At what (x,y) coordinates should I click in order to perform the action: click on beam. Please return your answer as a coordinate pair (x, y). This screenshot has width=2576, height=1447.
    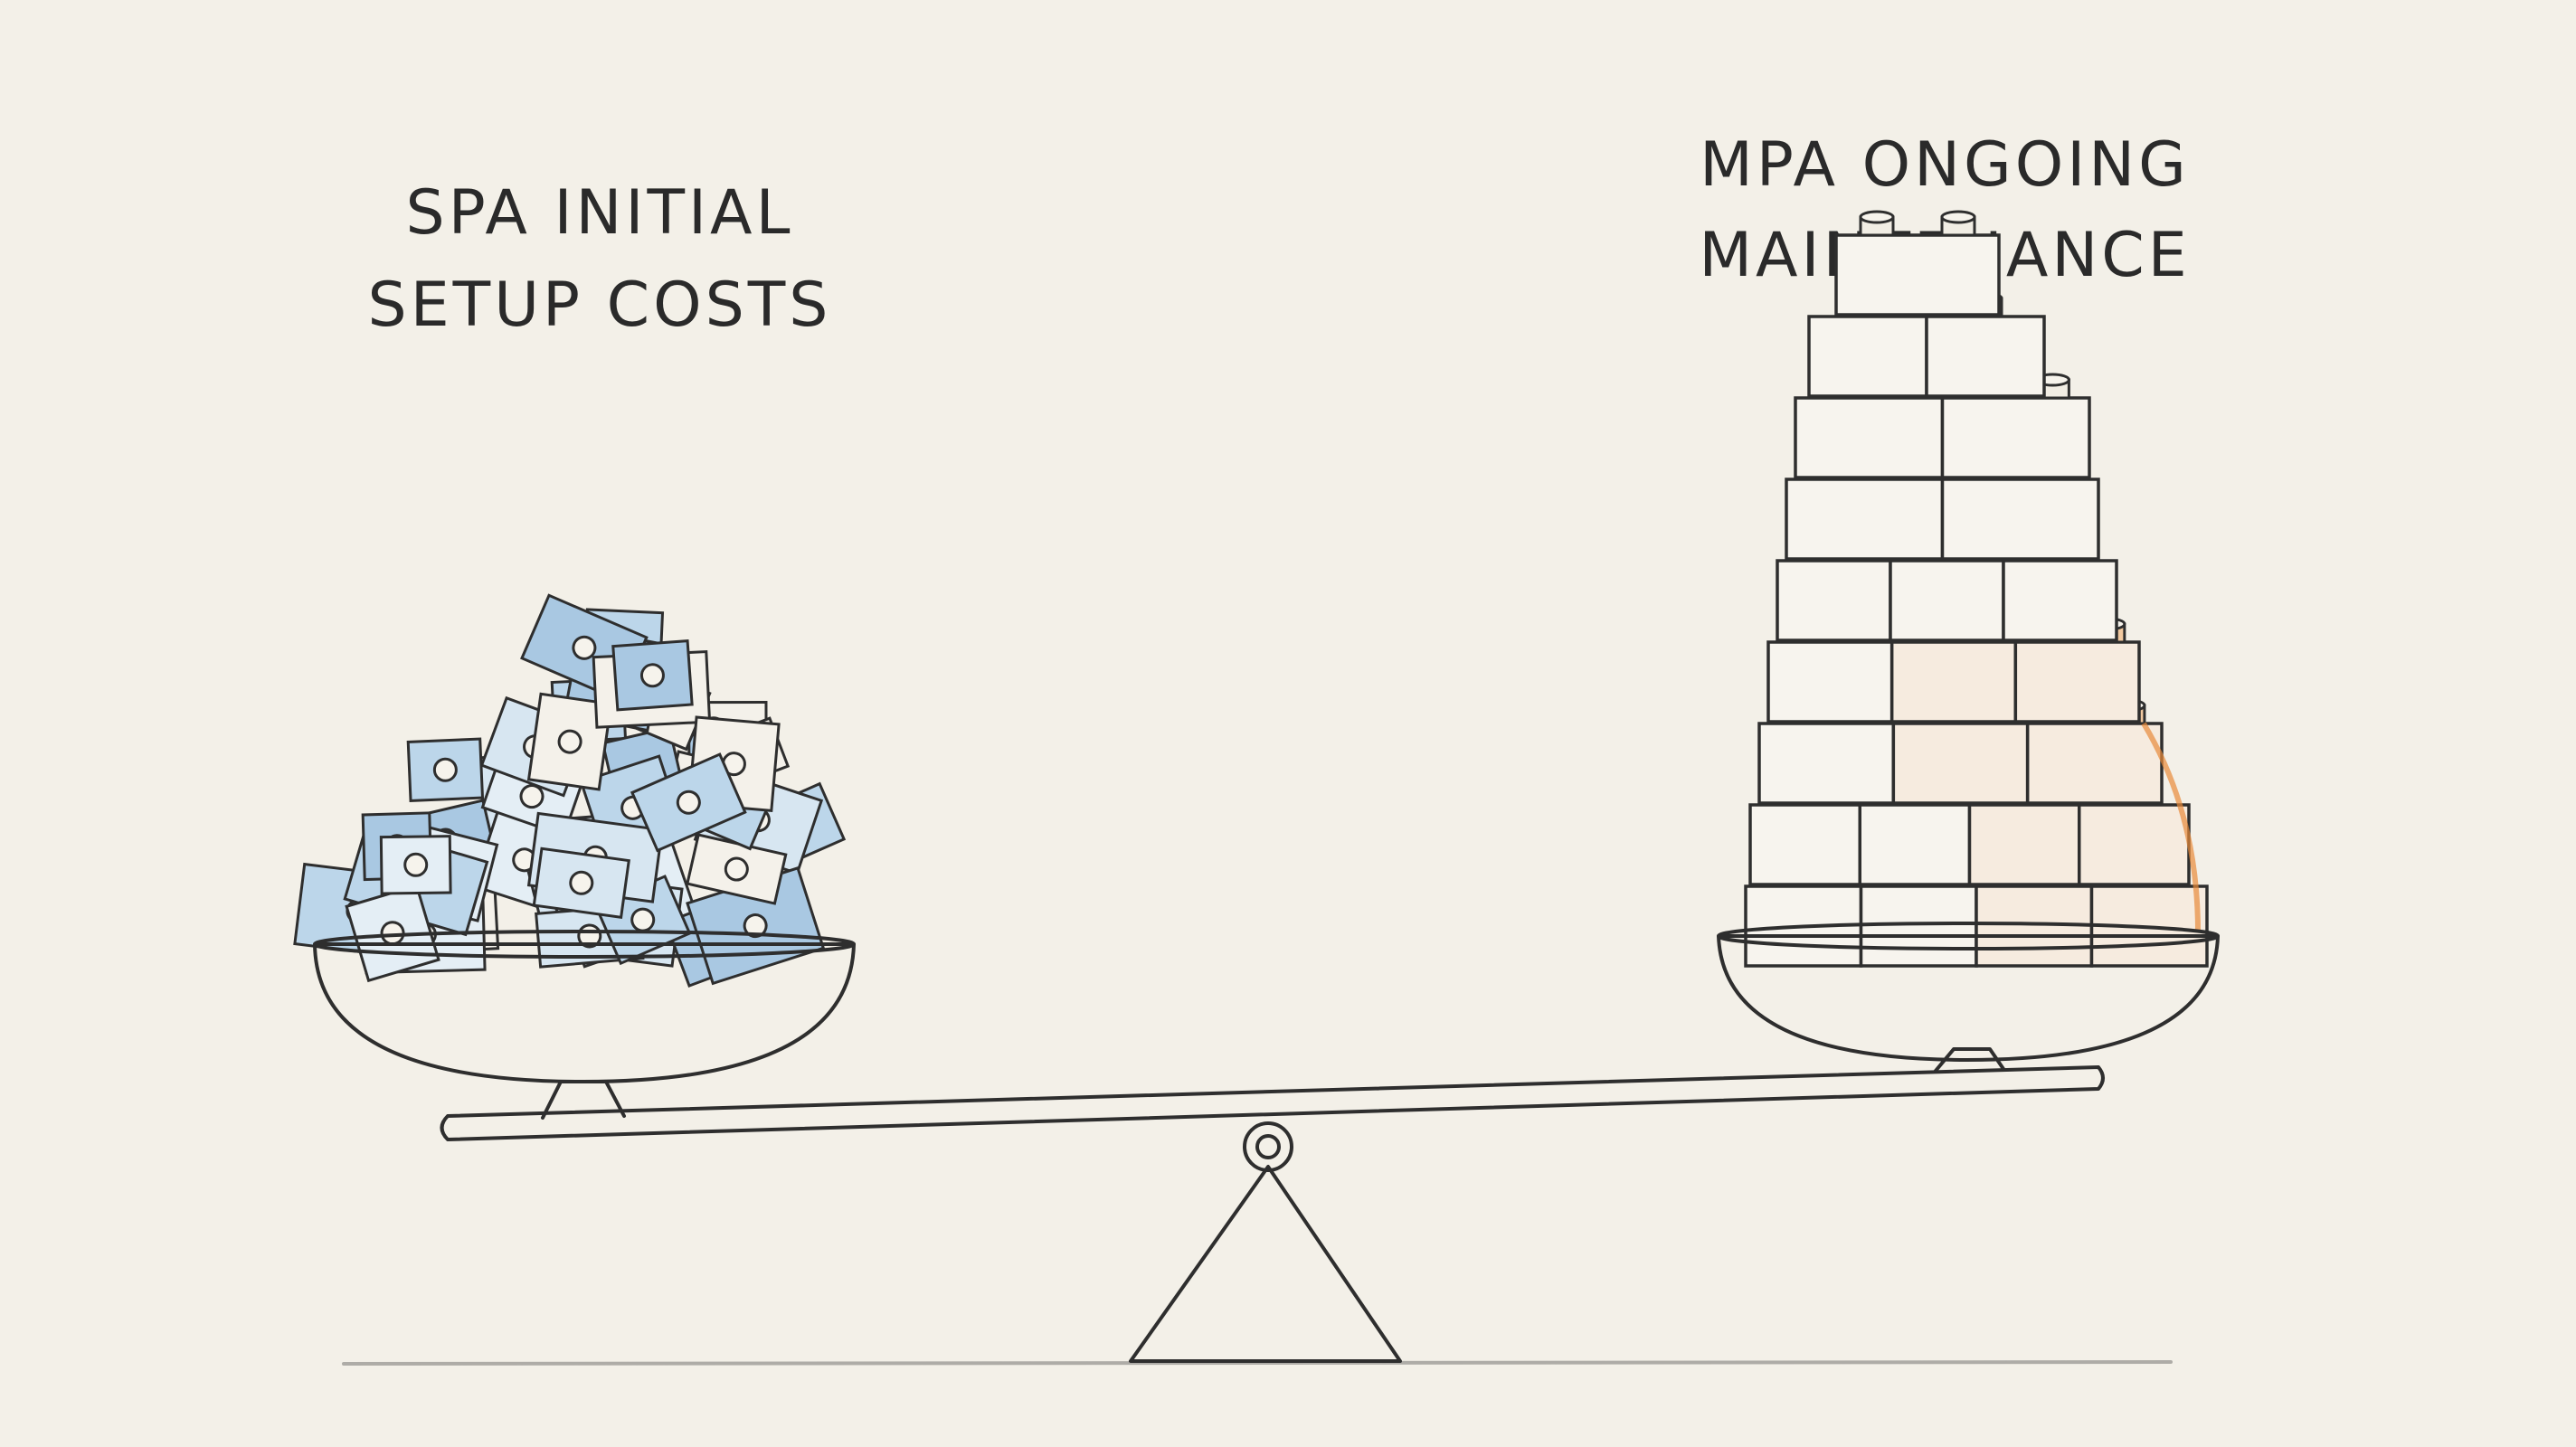
    Looking at the image, I should click on (1273, 1103).